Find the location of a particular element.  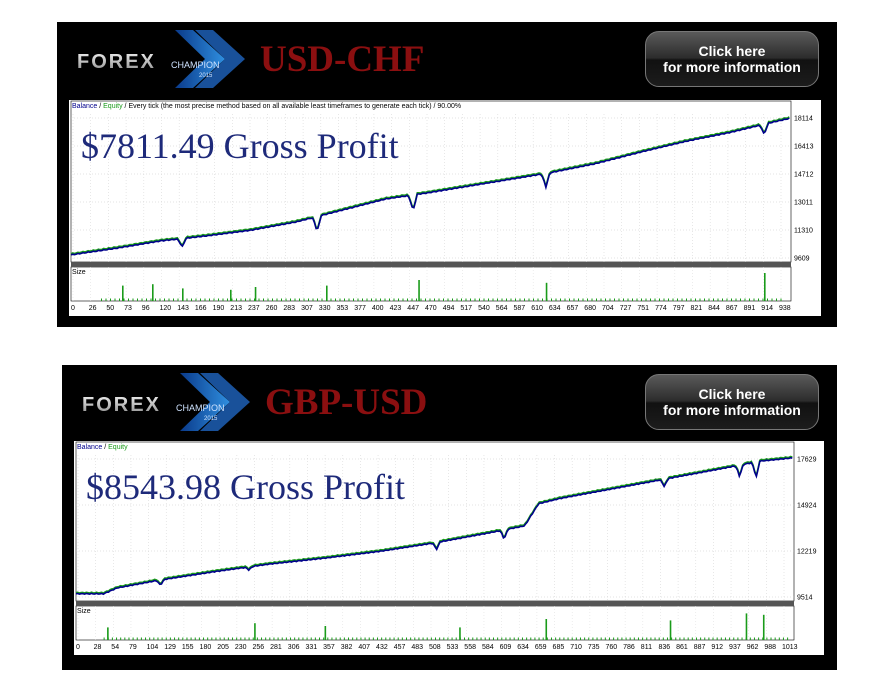

x-tick-label: 887 is located at coordinates (700, 647).